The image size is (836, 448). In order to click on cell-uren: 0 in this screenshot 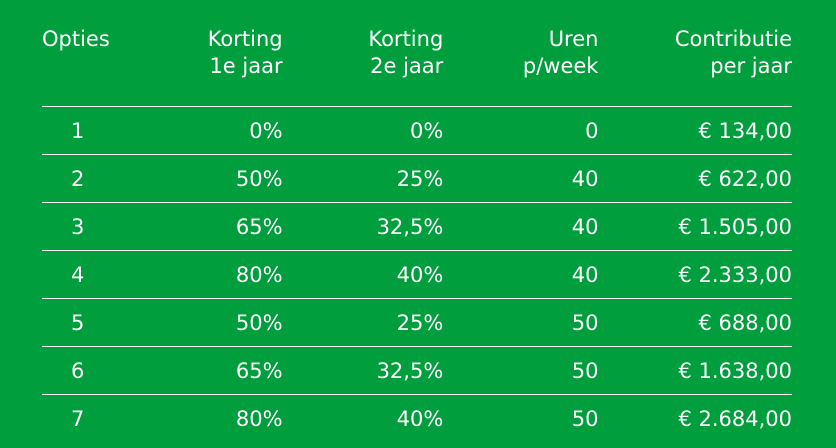, I will do `click(521, 130)`.